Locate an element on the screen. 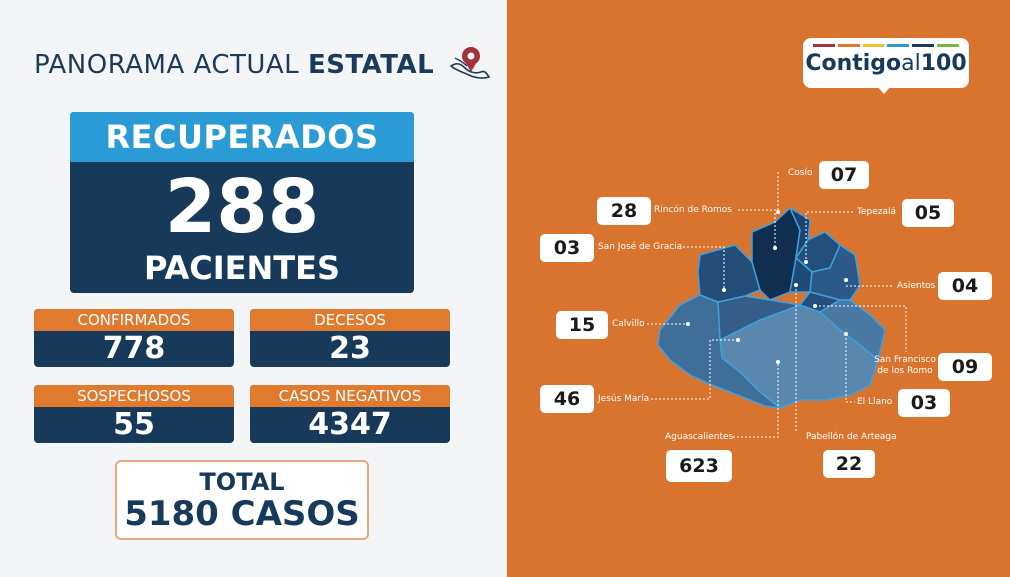  label-sanfrancisco: San Francisco de los Romo is located at coordinates (905, 365).